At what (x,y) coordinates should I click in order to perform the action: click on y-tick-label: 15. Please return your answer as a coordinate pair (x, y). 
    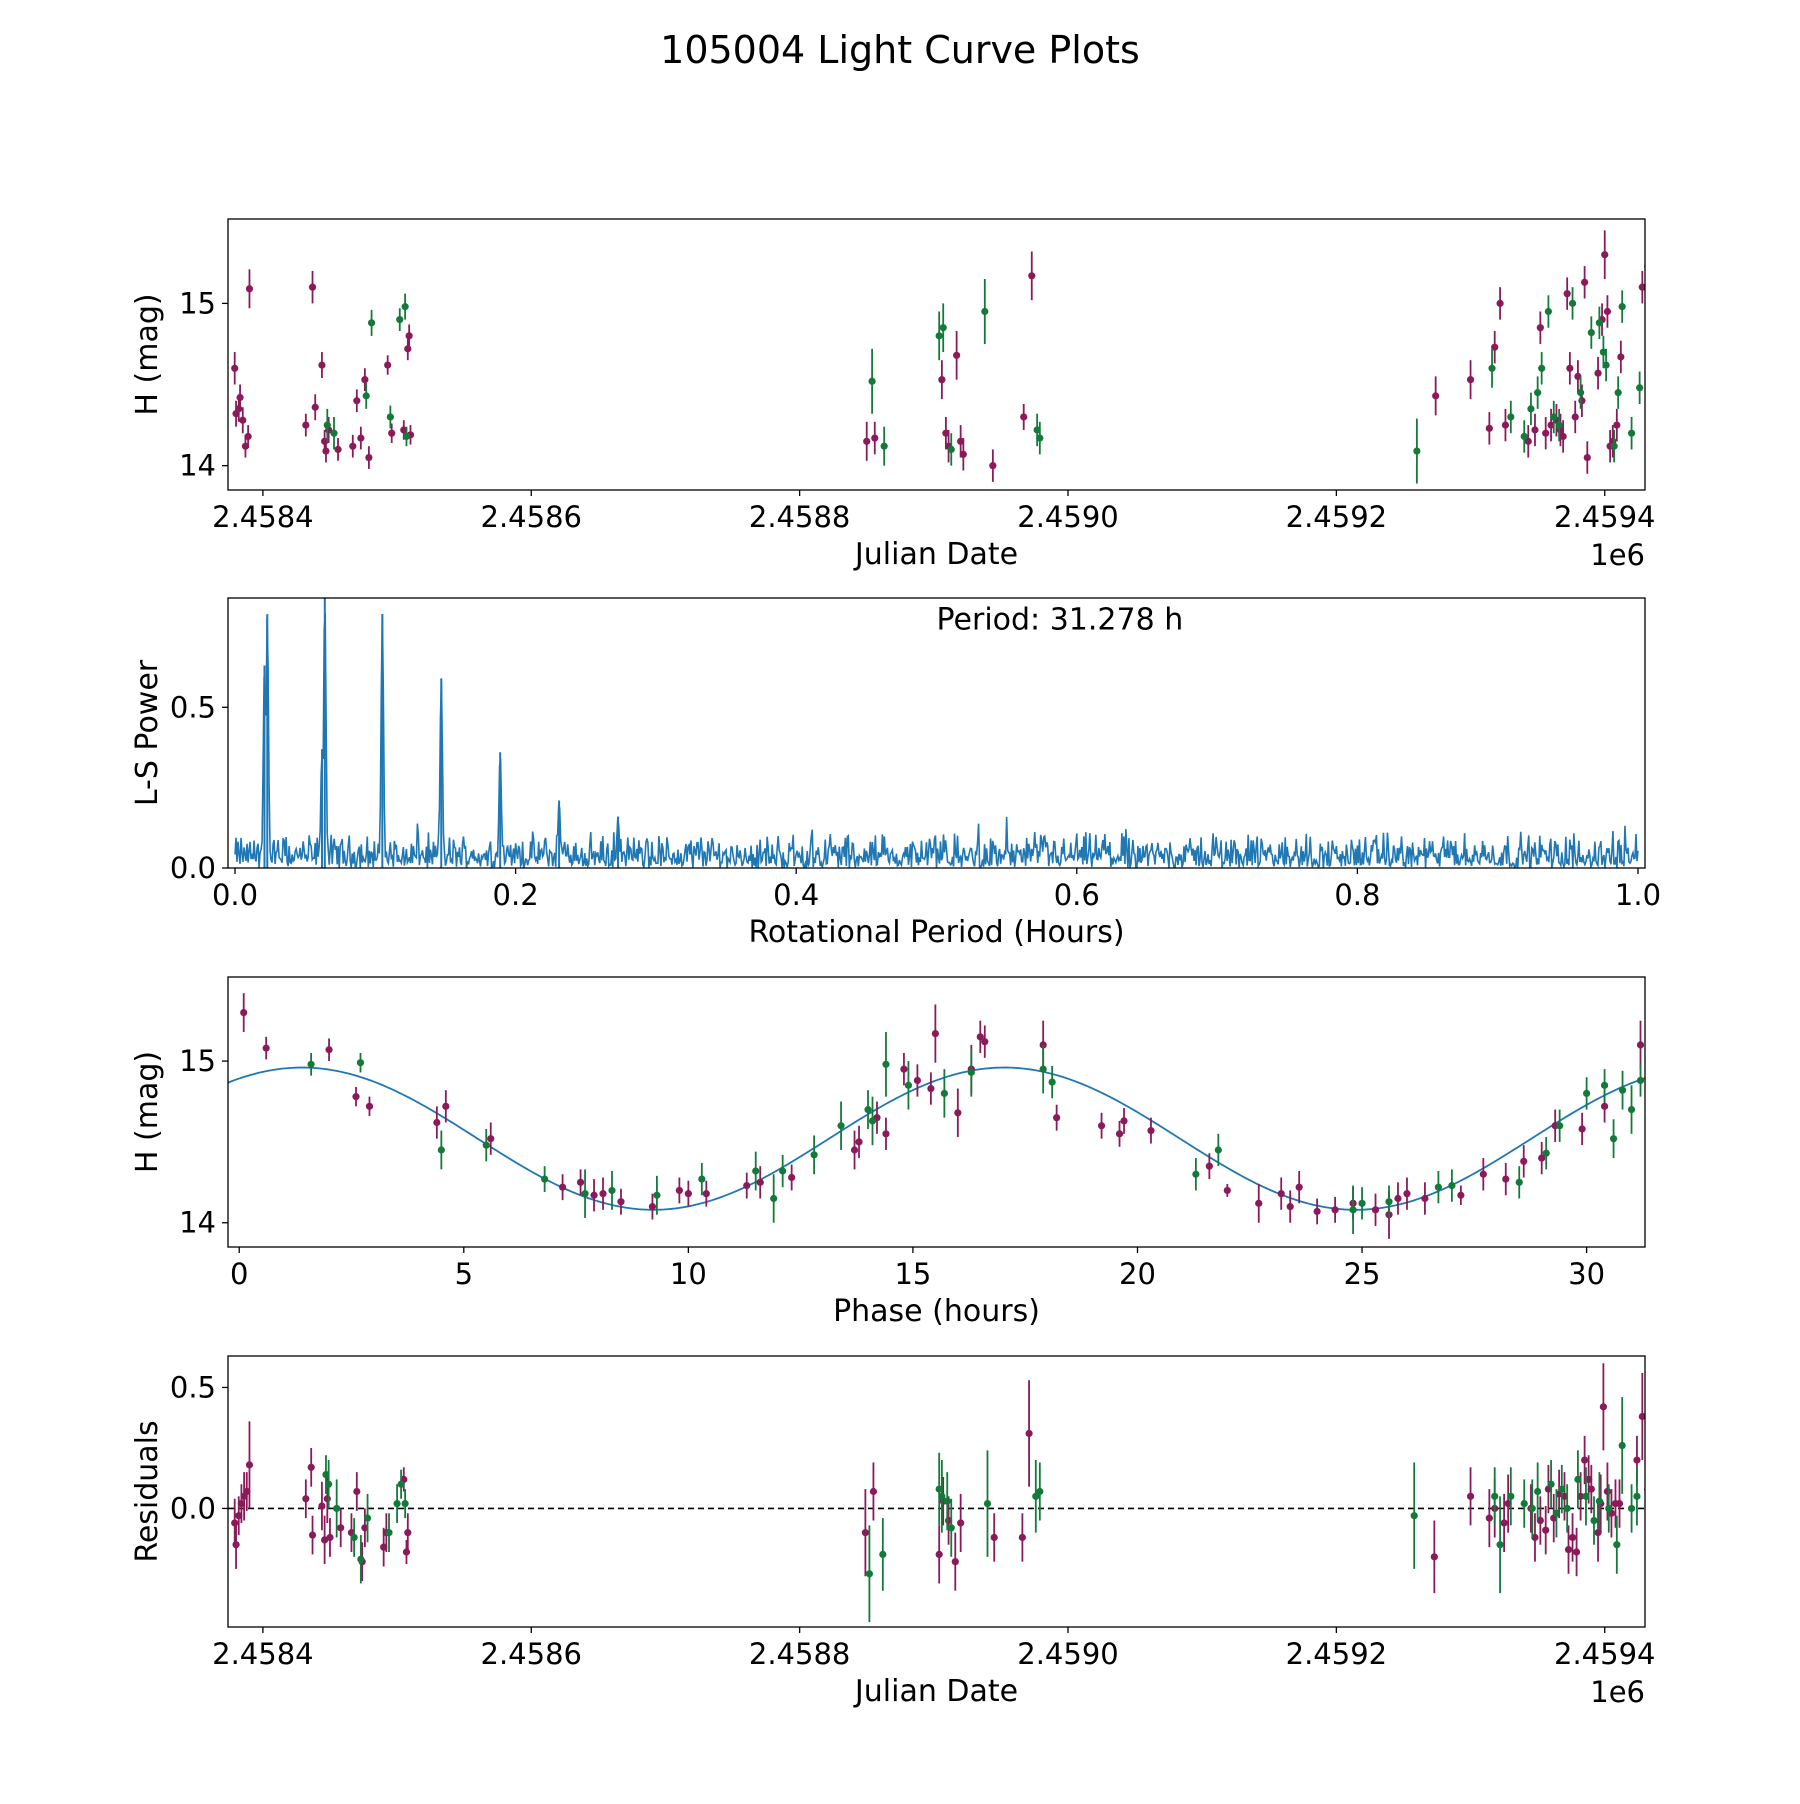
    Looking at the image, I should click on (197, 1061).